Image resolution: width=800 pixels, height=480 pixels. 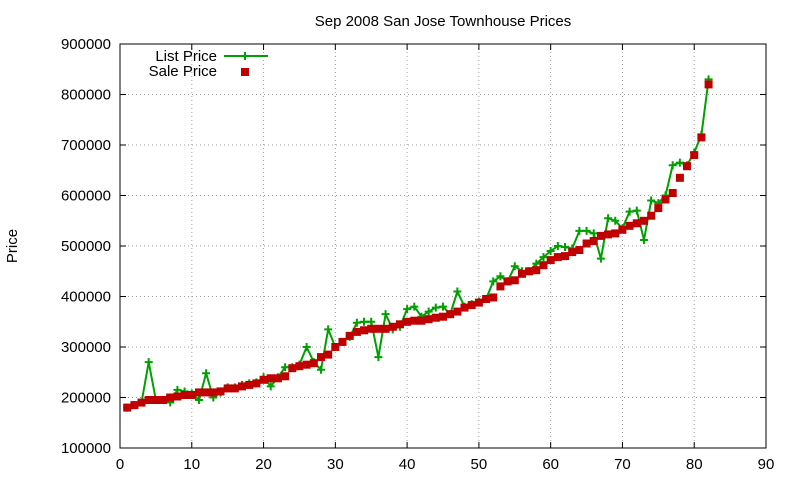 I want to click on x-tick-label: 50, so click(x=479, y=464).